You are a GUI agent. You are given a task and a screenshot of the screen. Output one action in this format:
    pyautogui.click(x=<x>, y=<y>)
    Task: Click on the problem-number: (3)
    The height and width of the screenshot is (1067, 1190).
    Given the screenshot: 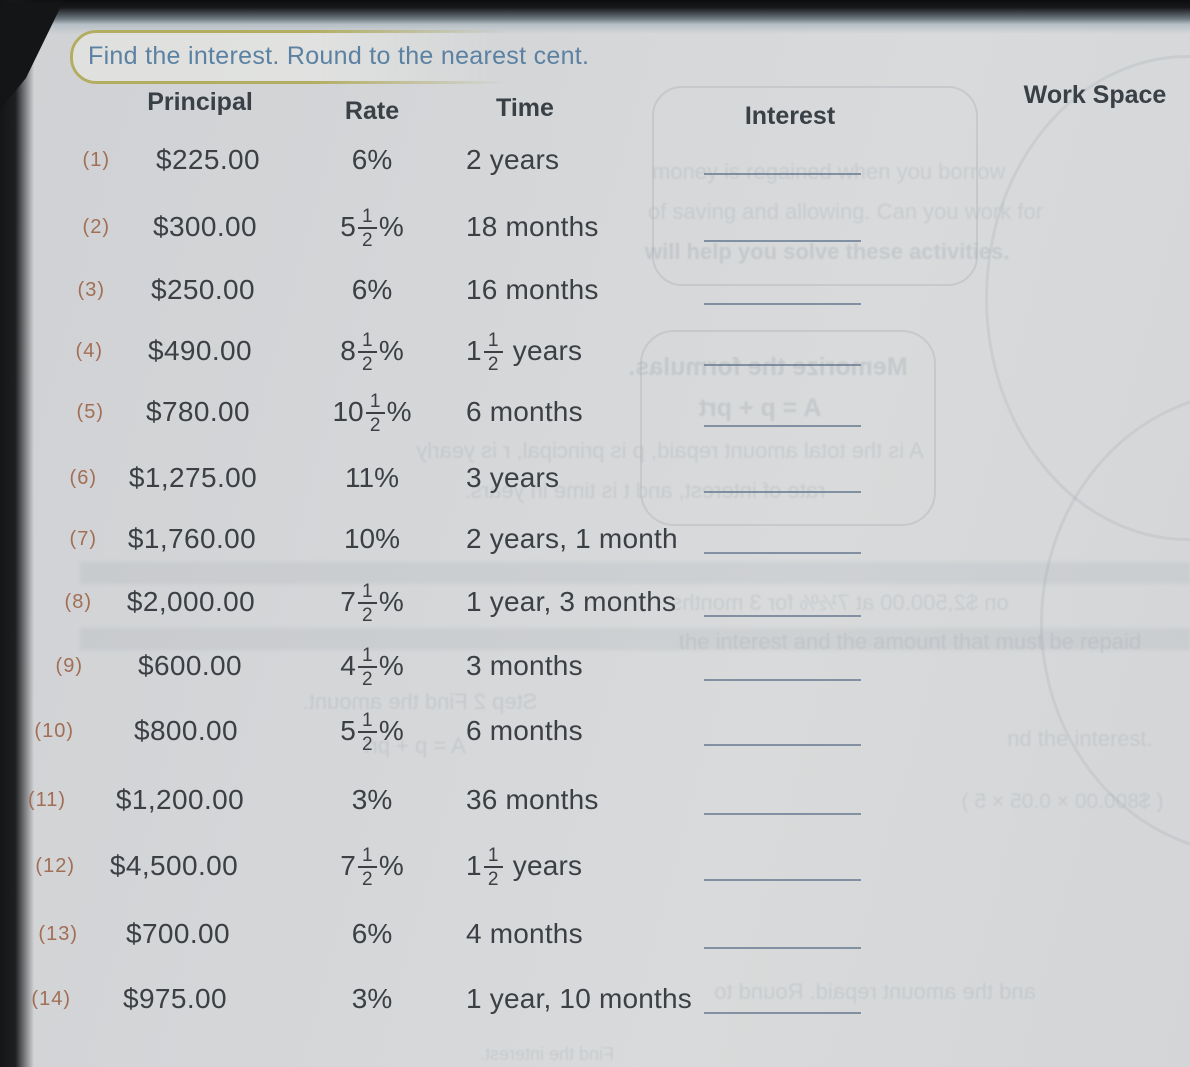 What is the action you would take?
    pyautogui.click(x=91, y=290)
    